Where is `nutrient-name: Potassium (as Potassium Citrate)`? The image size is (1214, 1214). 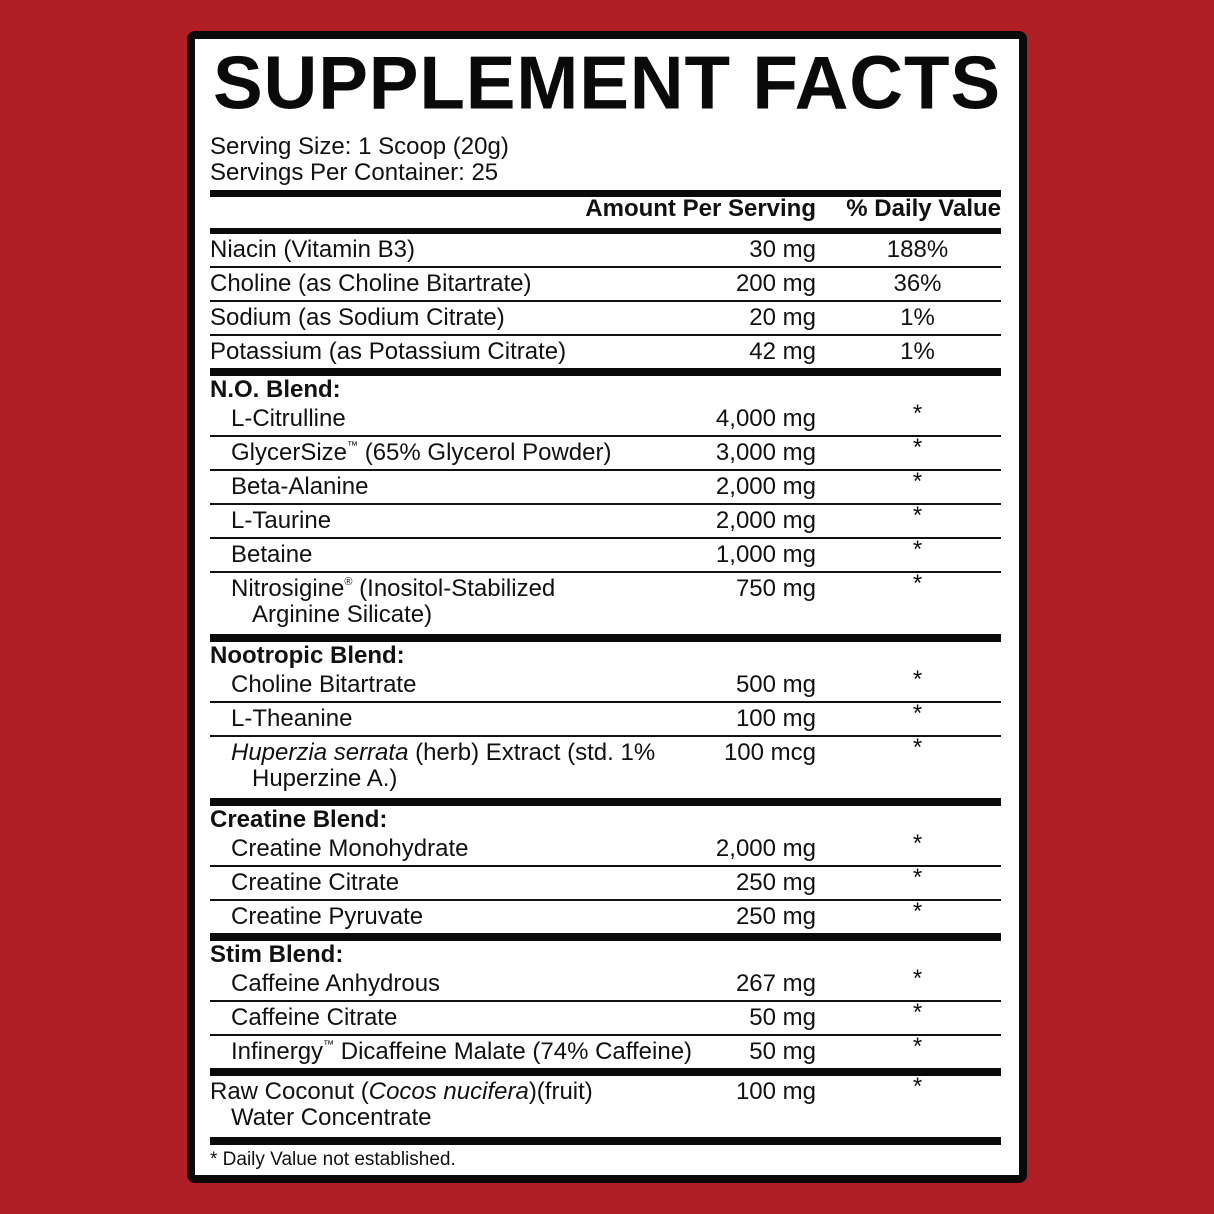 nutrient-name: Potassium (as Potassium Citrate) is located at coordinates (605, 352).